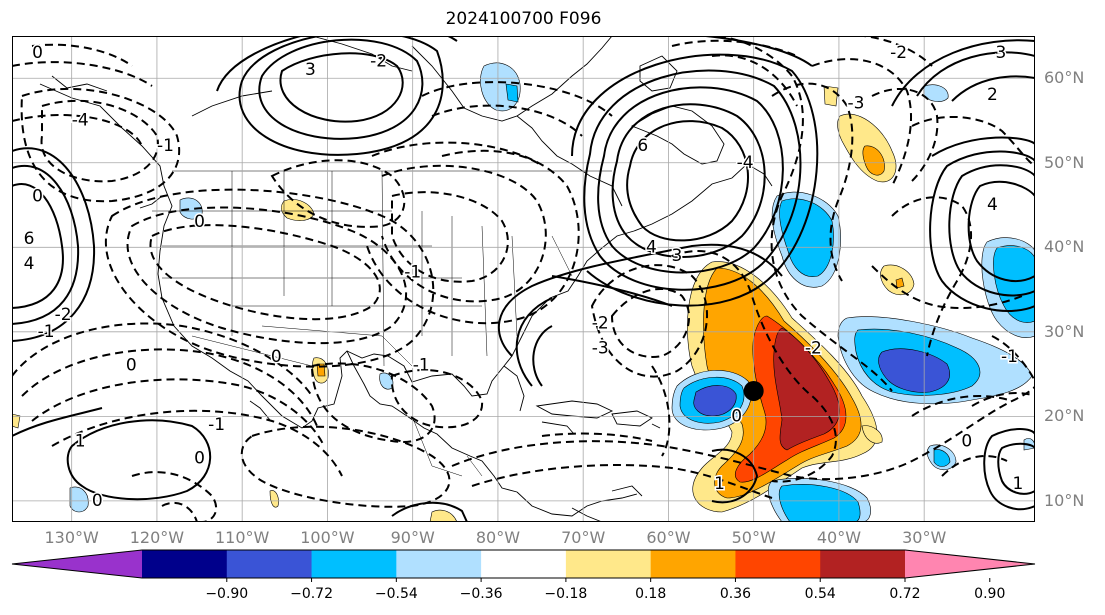 Image resolution: width=1105 pixels, height=615 pixels. I want to click on longitude-label: 110°W, so click(242, 537).